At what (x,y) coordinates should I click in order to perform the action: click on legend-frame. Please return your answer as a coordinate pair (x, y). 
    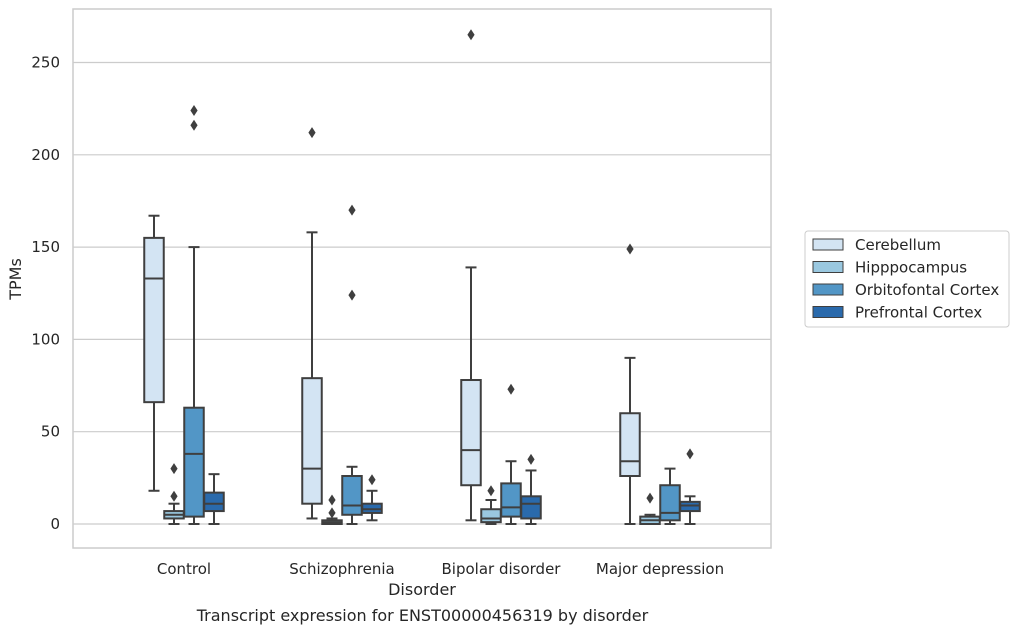
    Looking at the image, I should click on (907, 279).